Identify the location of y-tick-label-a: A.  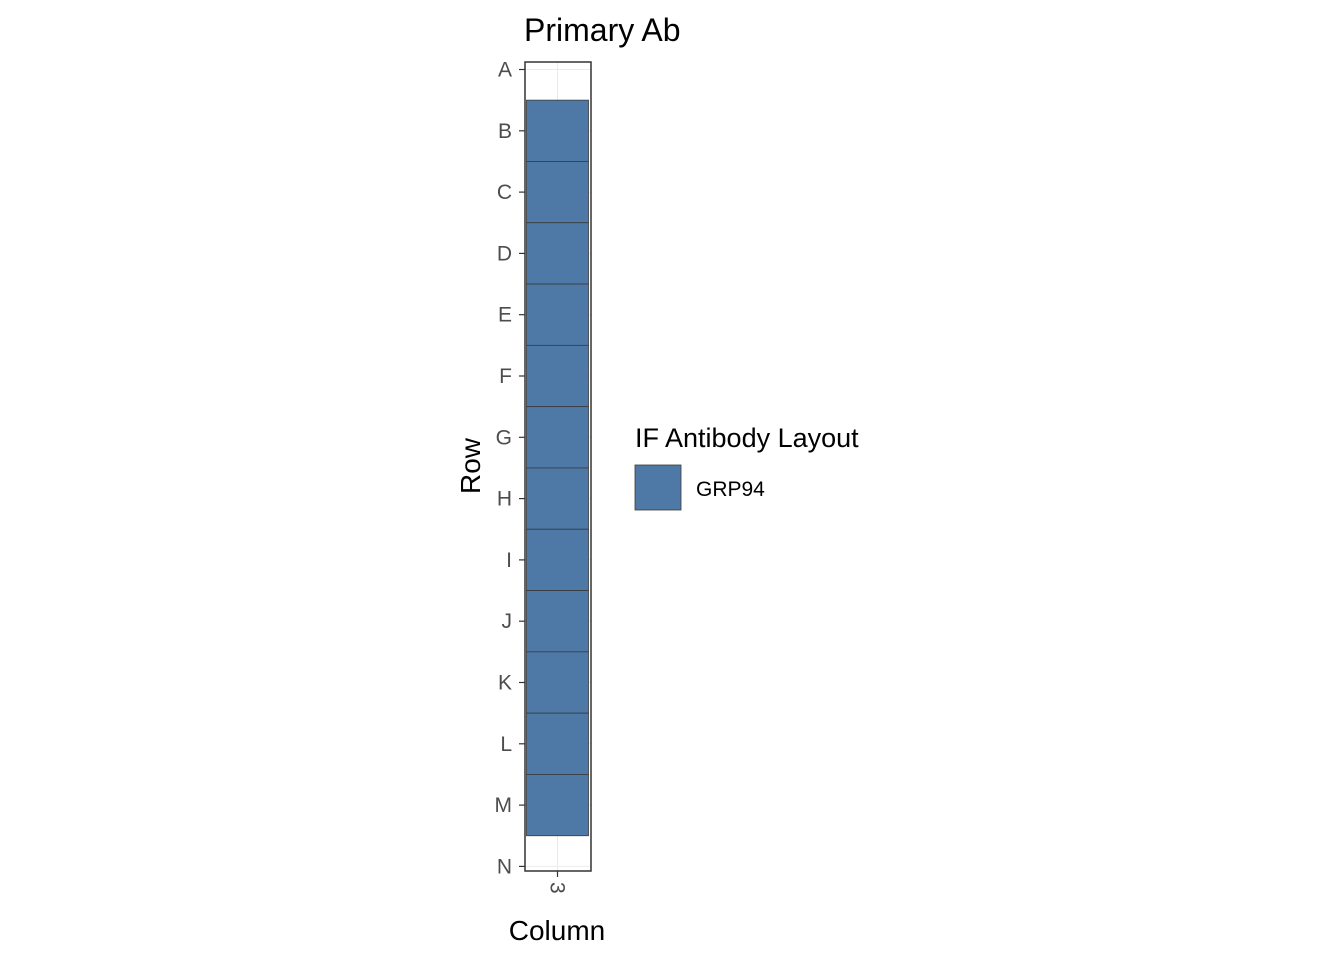
(505, 70).